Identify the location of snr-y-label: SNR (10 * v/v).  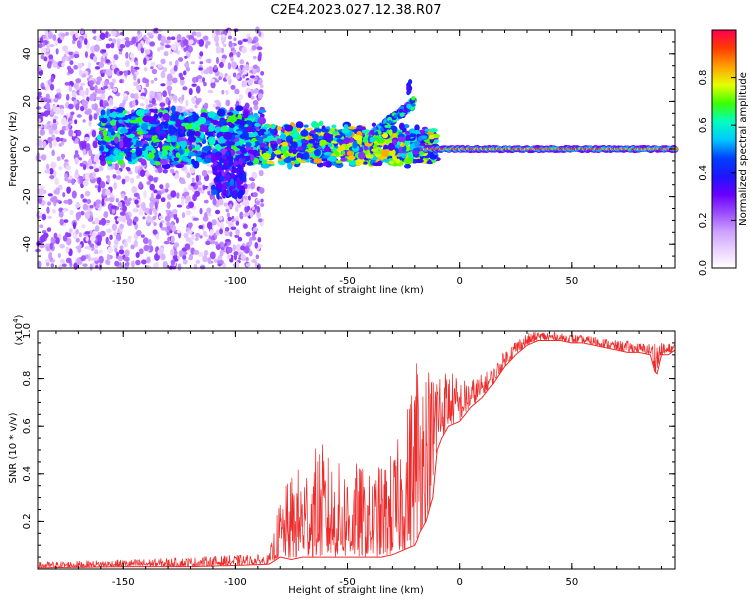
(13, 447).